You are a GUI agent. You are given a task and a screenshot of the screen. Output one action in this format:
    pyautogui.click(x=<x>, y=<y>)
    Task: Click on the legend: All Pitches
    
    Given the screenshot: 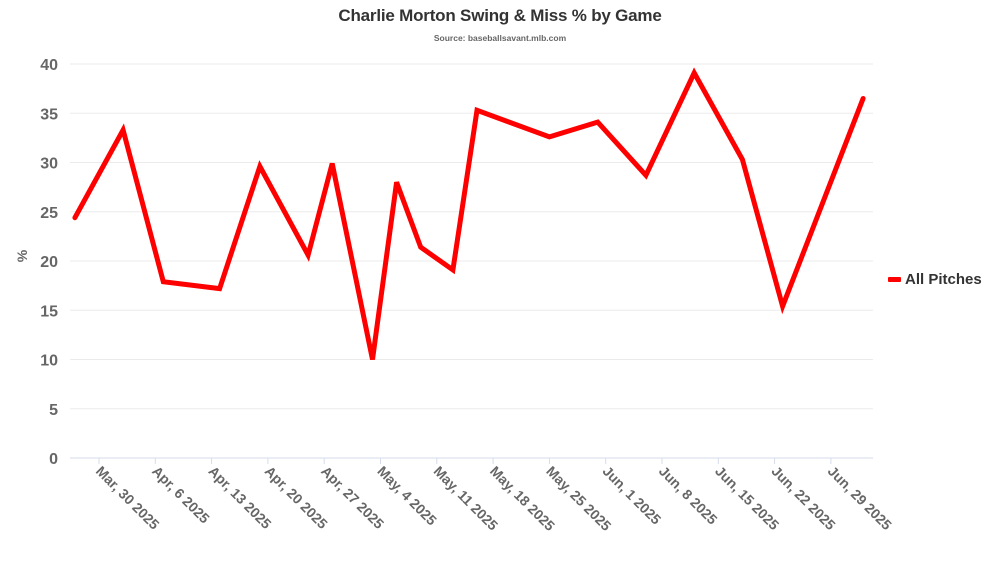 What is the action you would take?
    pyautogui.click(x=935, y=279)
    